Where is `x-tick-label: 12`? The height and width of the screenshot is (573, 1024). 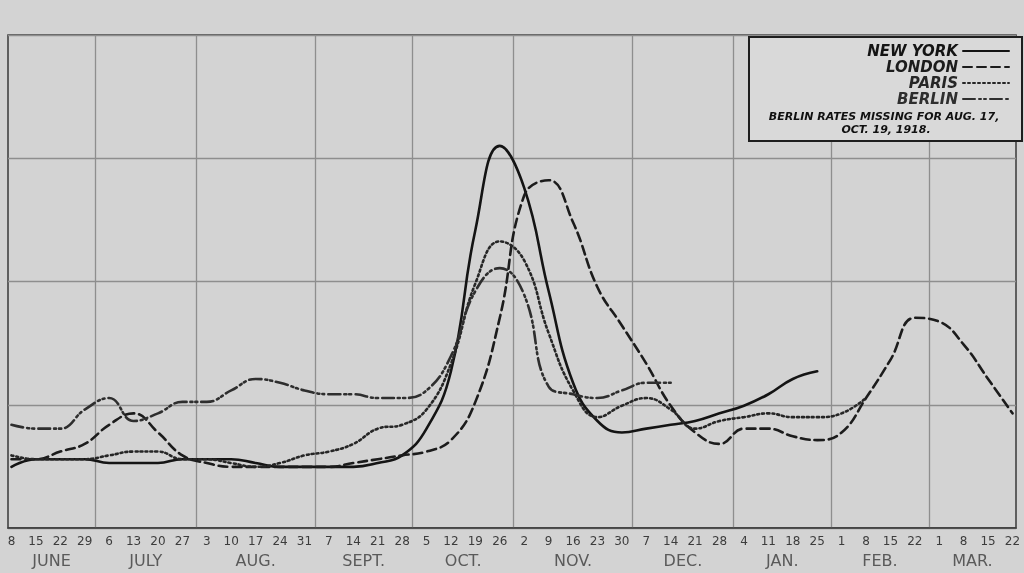
x-tick-label: 12 is located at coordinates (451, 541).